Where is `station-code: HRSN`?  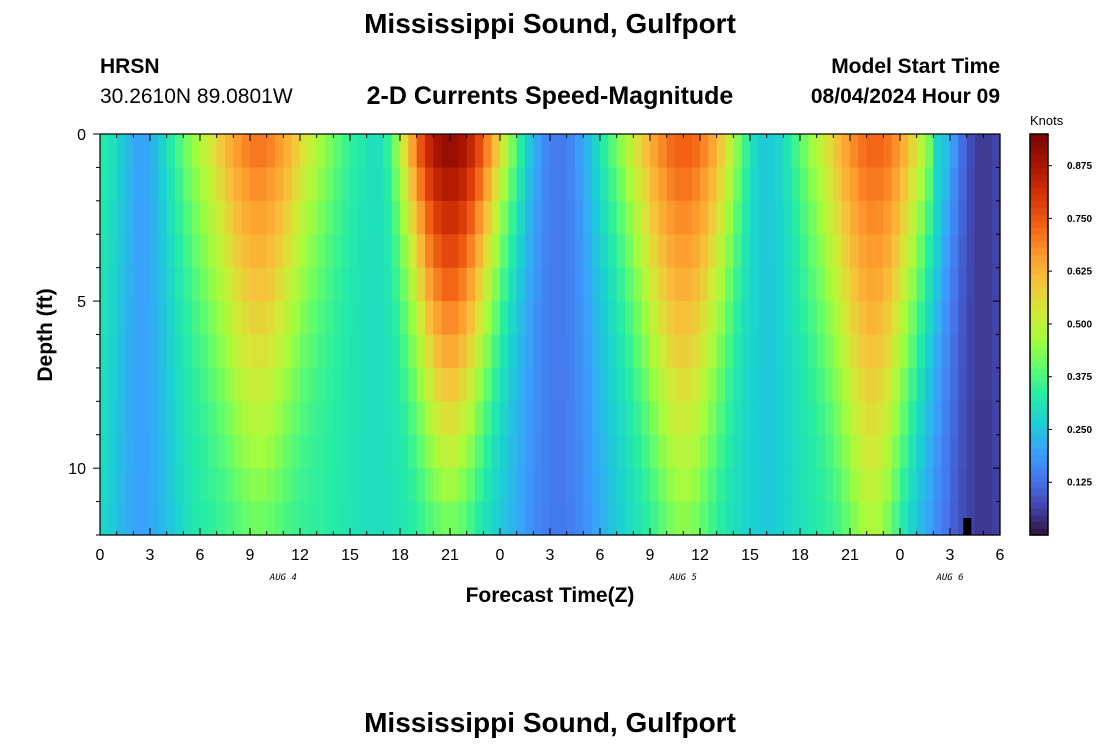 station-code: HRSN is located at coordinates (130, 66).